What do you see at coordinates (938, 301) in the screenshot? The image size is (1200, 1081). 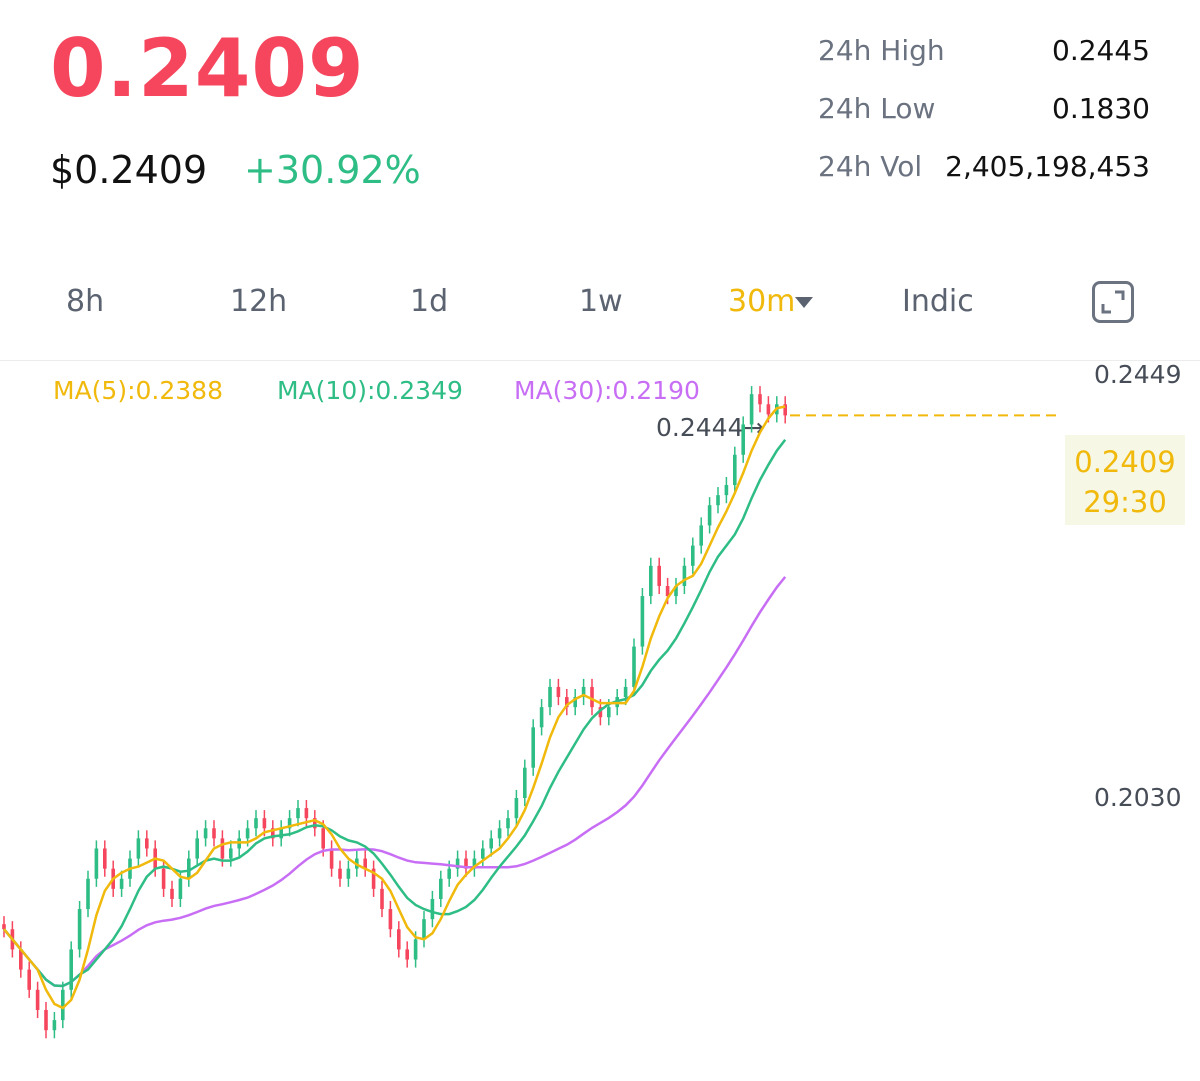 I see `tab-indic: Indic` at bounding box center [938, 301].